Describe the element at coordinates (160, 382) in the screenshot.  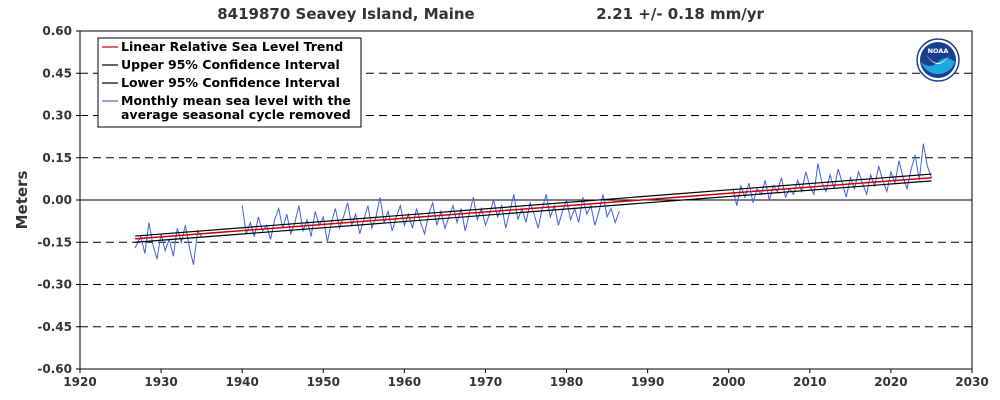
I see `x-tick-label: 1930` at that location.